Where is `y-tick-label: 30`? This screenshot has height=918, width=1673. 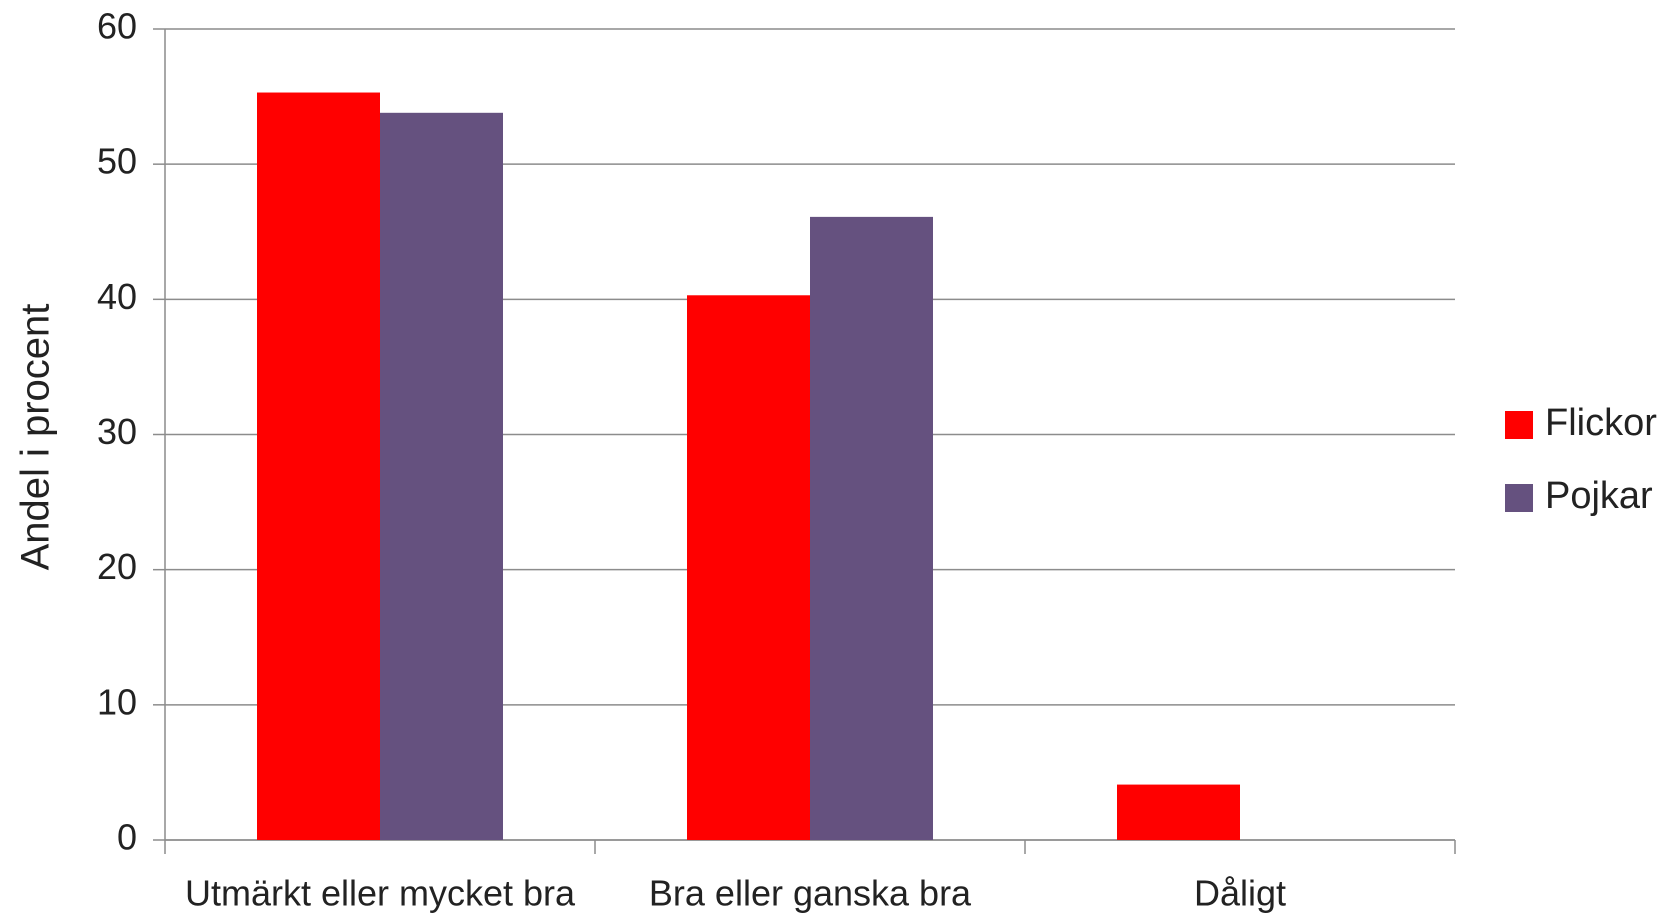
y-tick-label: 30 is located at coordinates (117, 431).